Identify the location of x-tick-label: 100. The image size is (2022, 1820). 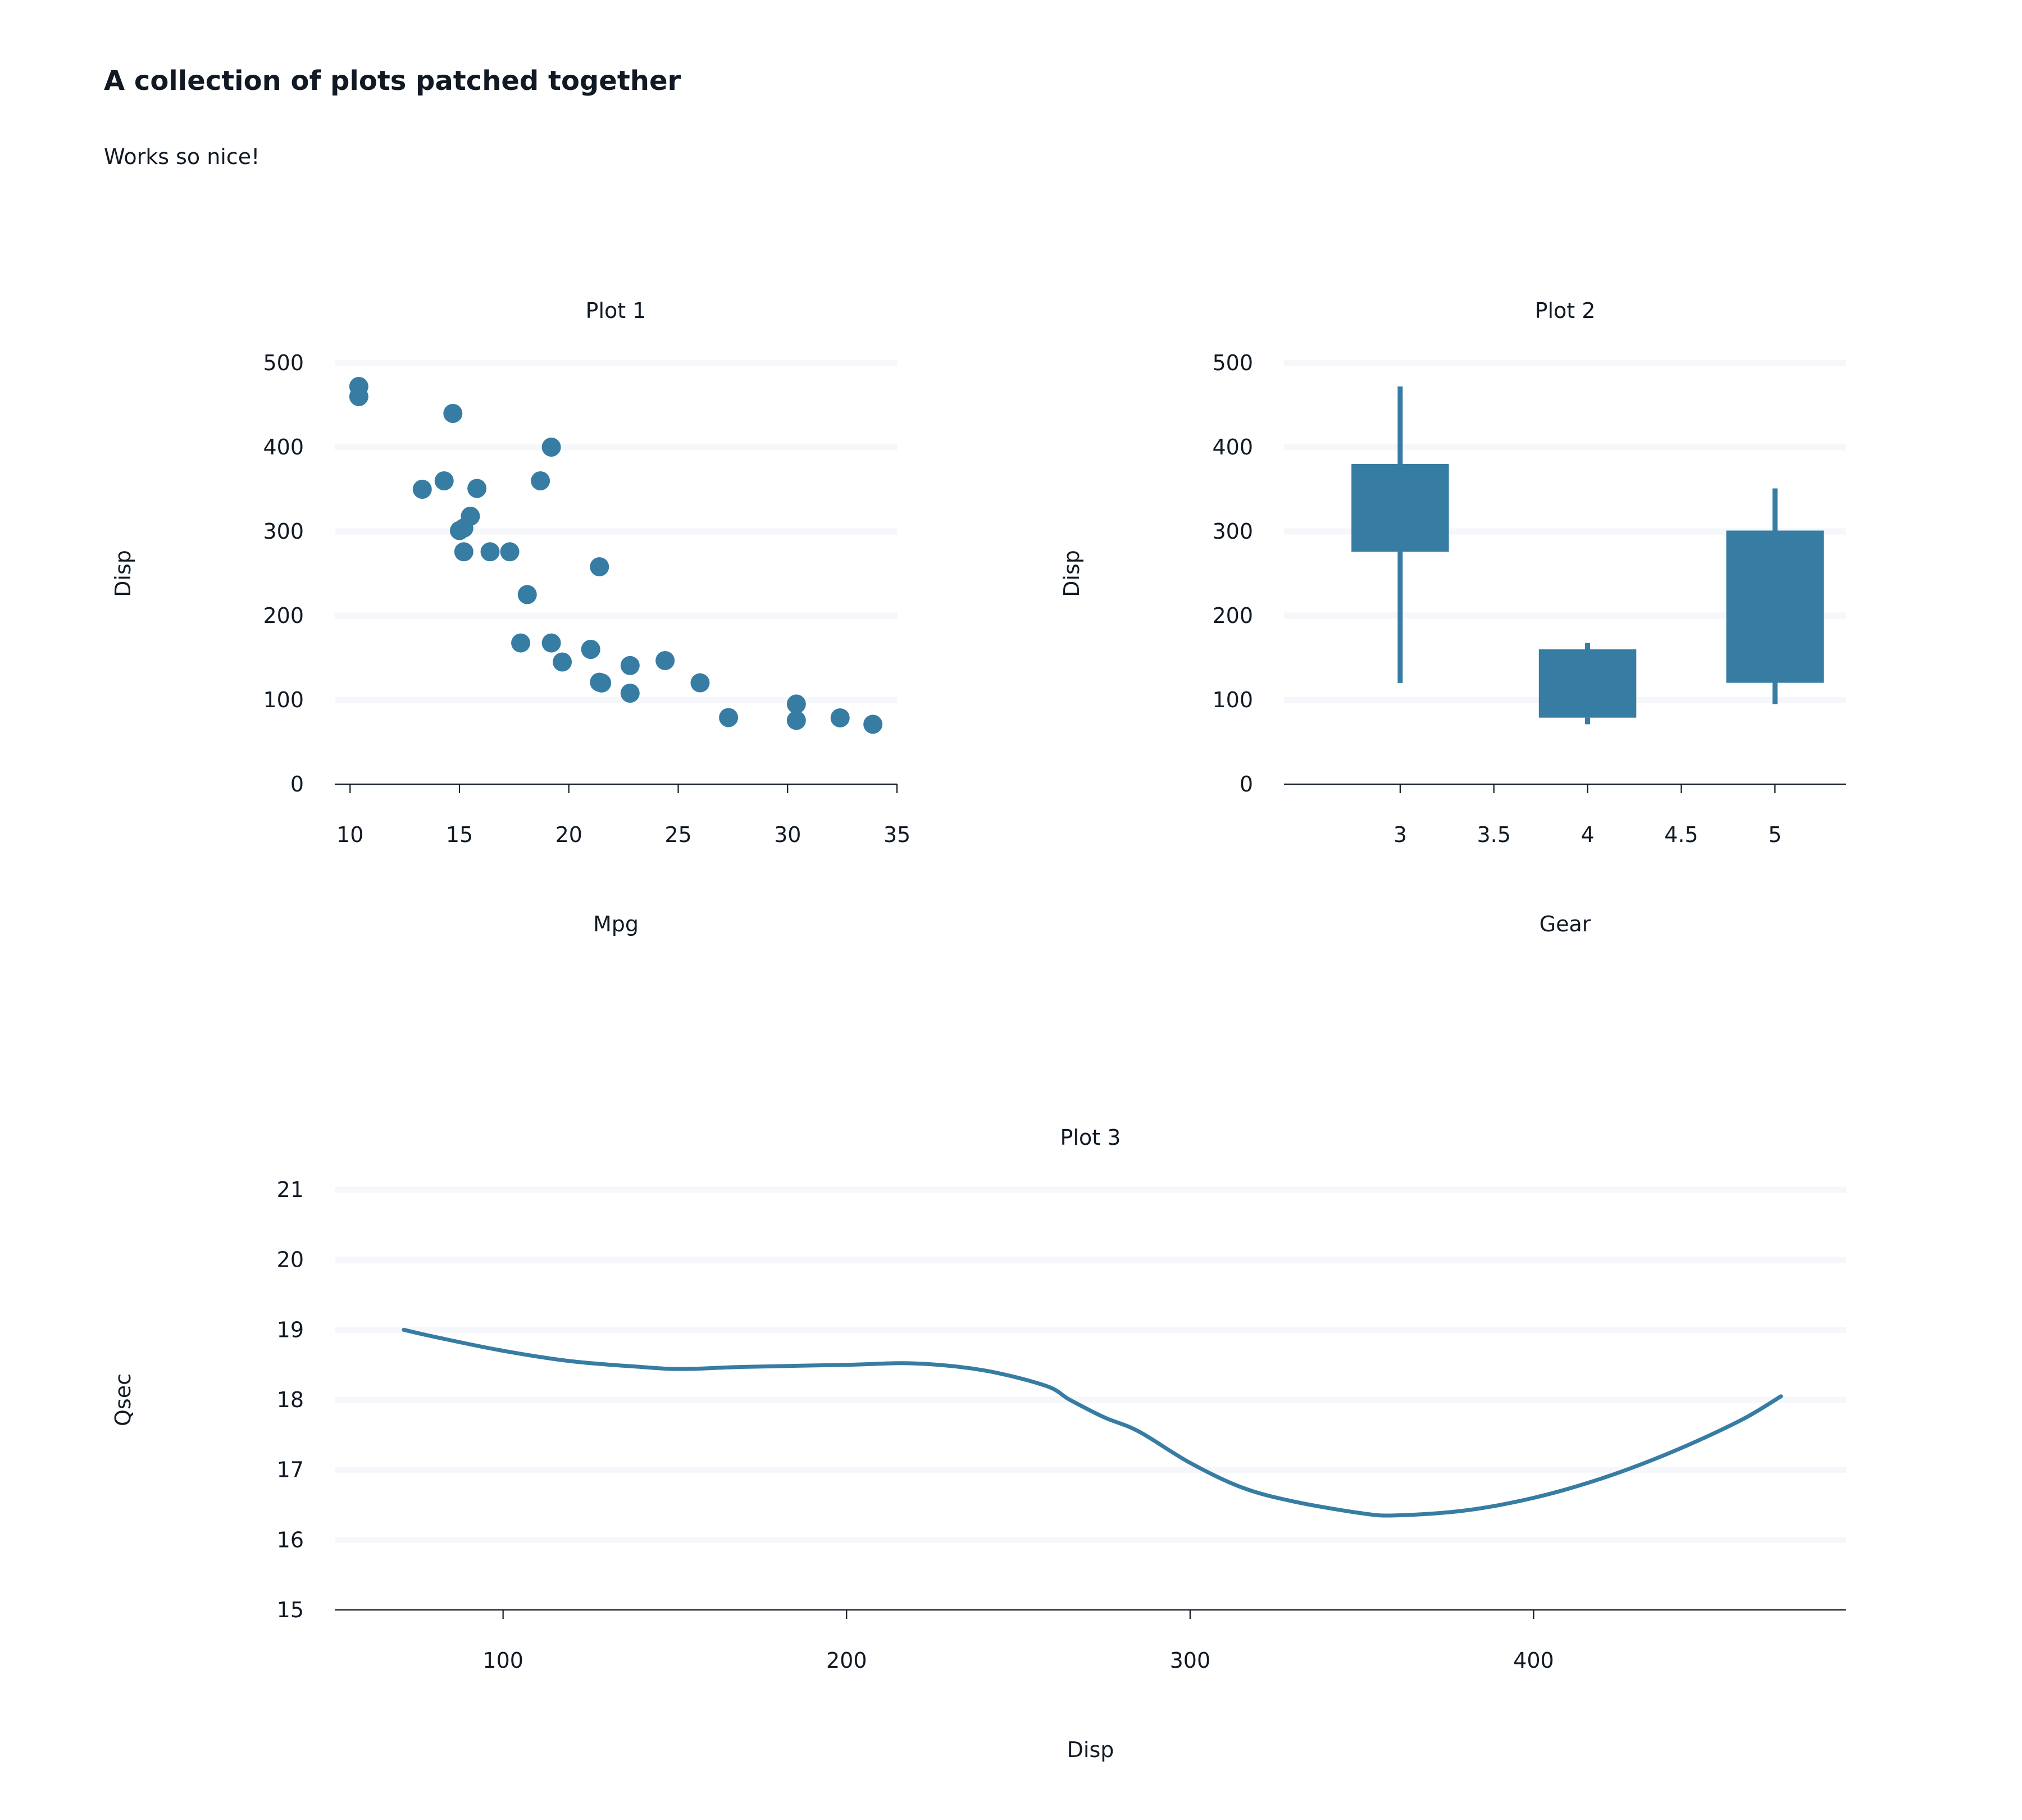
(502, 1660).